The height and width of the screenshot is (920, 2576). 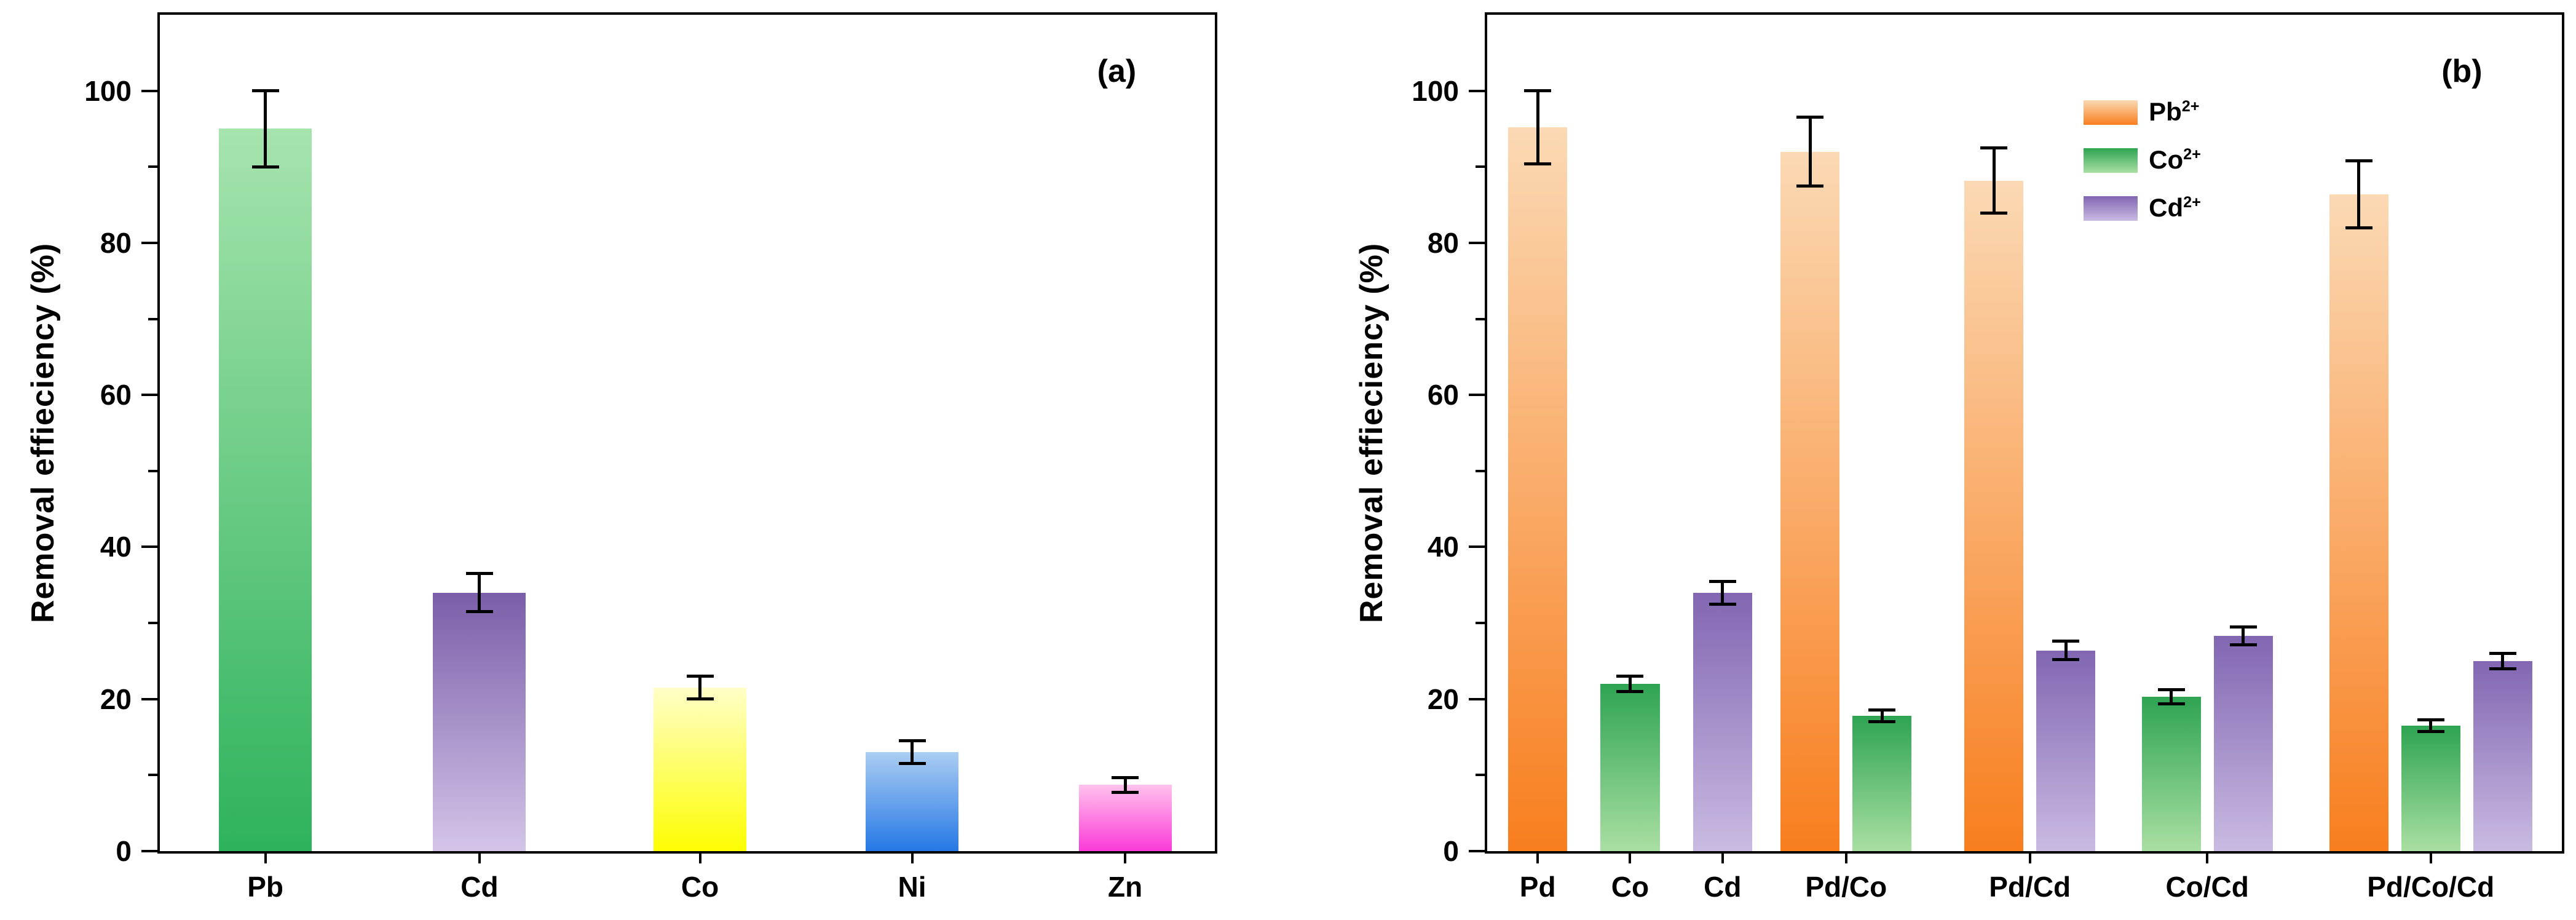 I want to click on bar-Pb, so click(x=265, y=490).